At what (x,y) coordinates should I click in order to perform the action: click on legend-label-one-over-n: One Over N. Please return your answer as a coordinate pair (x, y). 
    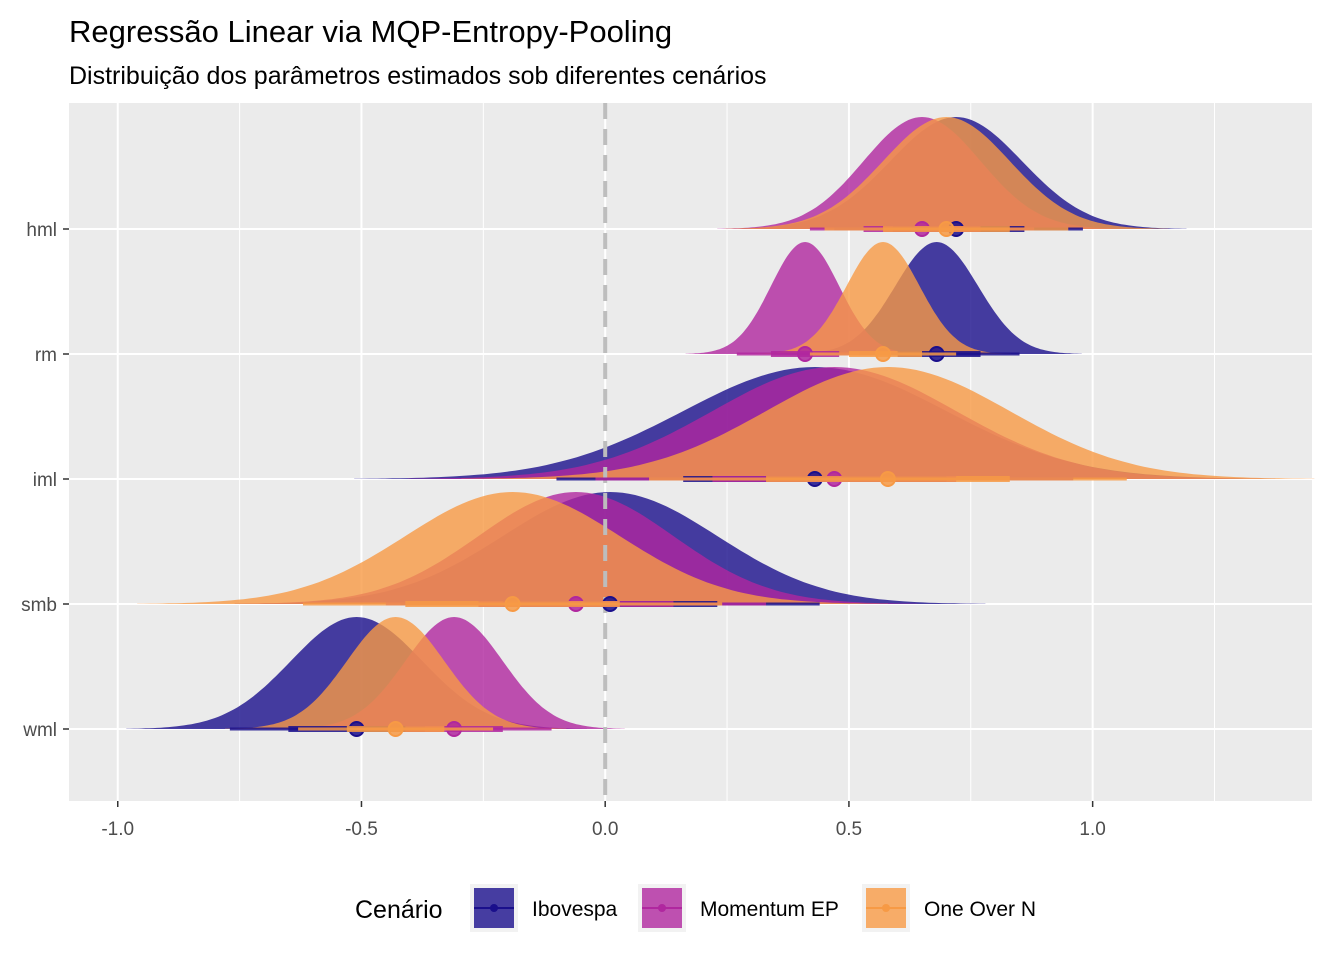
    Looking at the image, I should click on (980, 909).